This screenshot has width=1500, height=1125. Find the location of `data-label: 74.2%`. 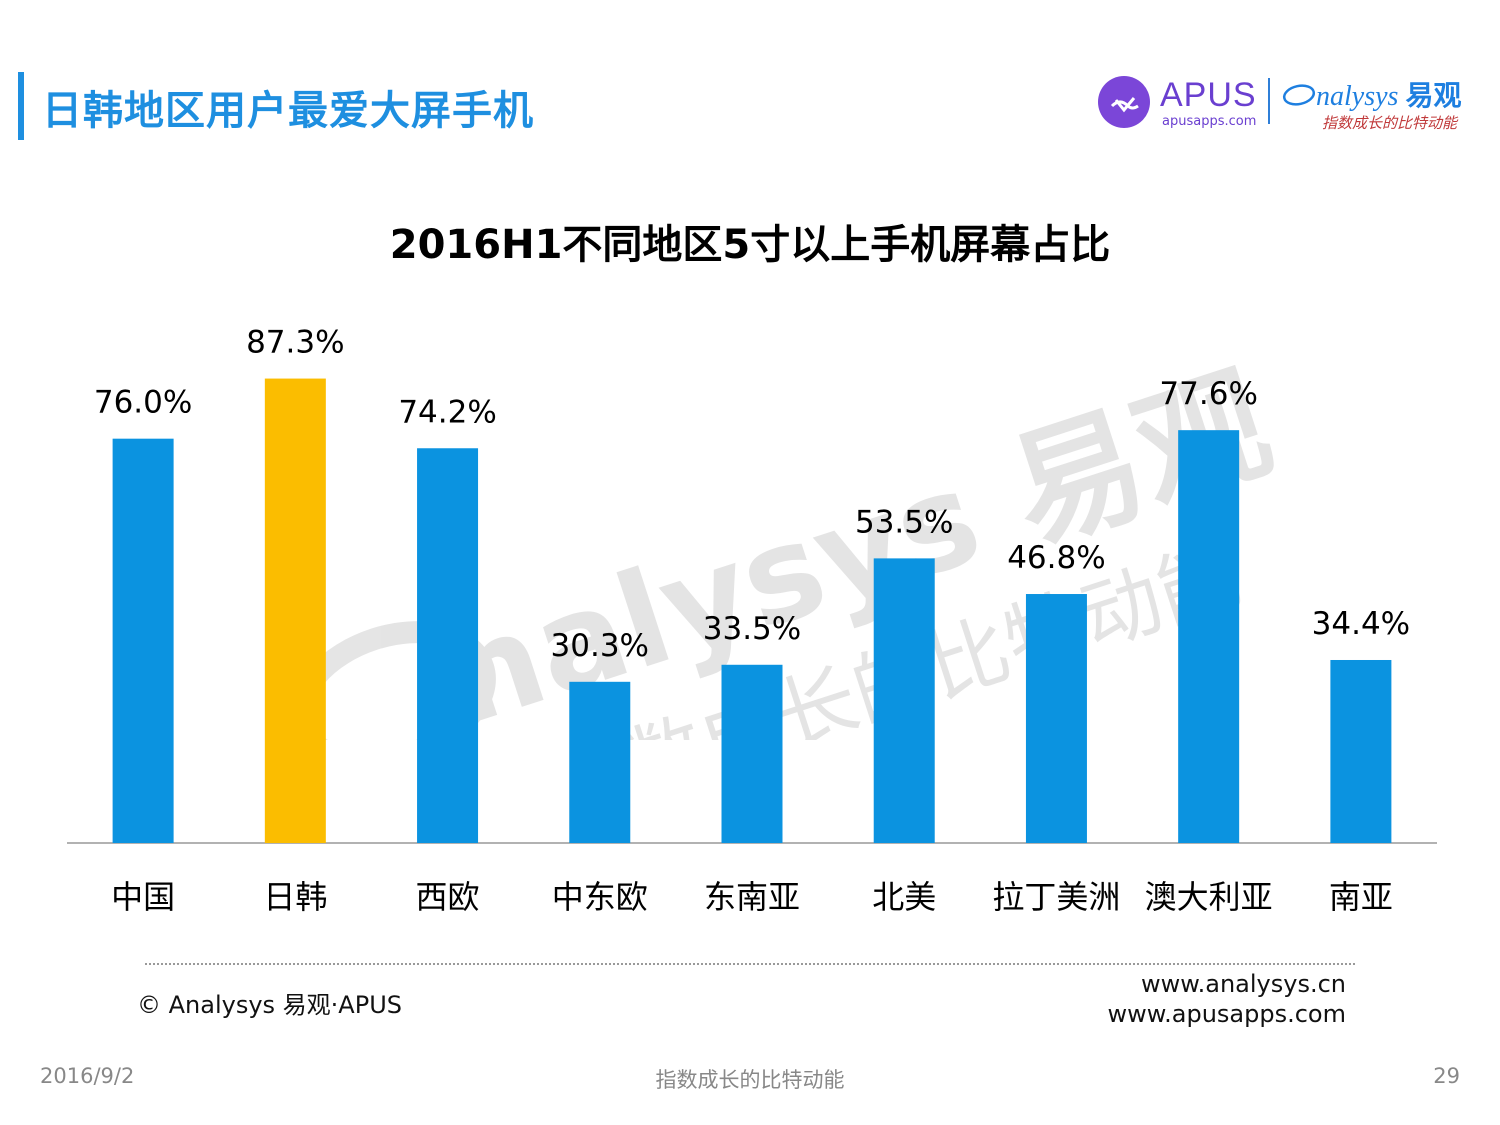

data-label: 74.2% is located at coordinates (447, 412).